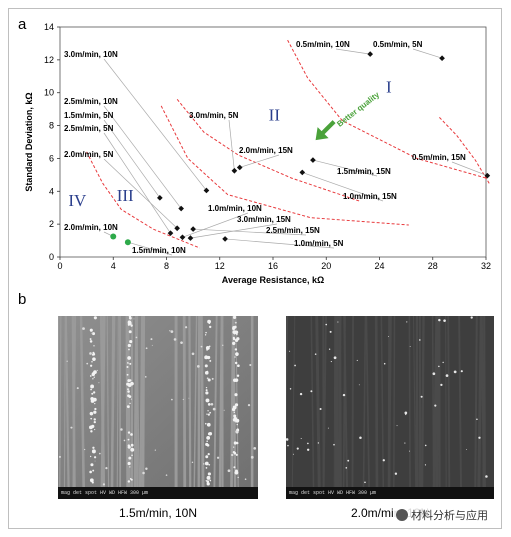 The height and width of the screenshot is (537, 511). What do you see at coordinates (89, 154) in the screenshot?
I see `point-label: 2.0m/min, 5N` at bounding box center [89, 154].